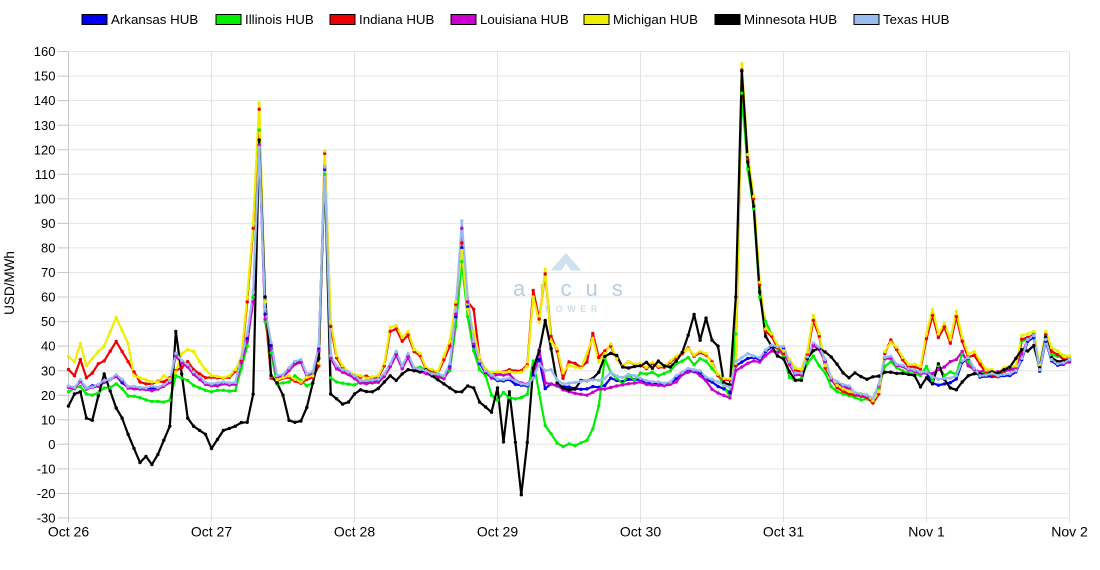  I want to click on svg-text: Illinois HUB, so click(279, 19).